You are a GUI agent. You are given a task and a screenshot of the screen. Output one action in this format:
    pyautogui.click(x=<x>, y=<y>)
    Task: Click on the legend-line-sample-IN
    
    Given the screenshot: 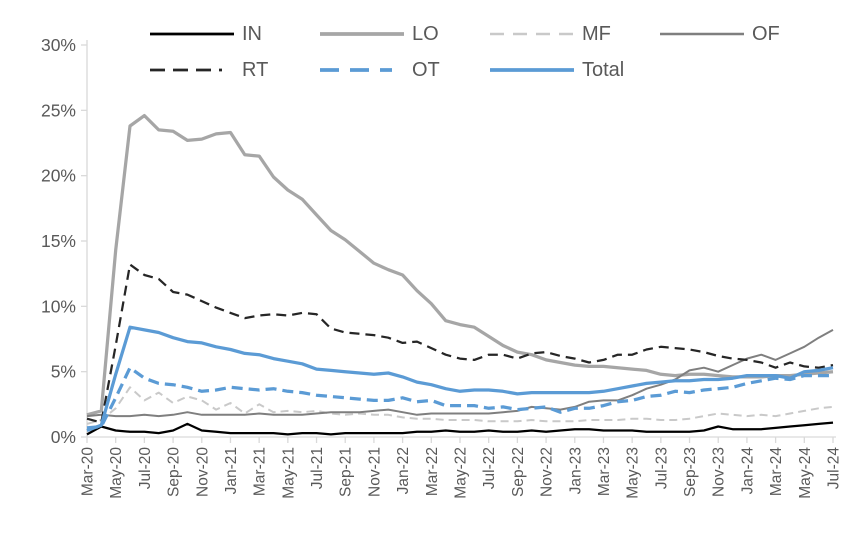 What is the action you would take?
    pyautogui.click(x=192, y=34)
    